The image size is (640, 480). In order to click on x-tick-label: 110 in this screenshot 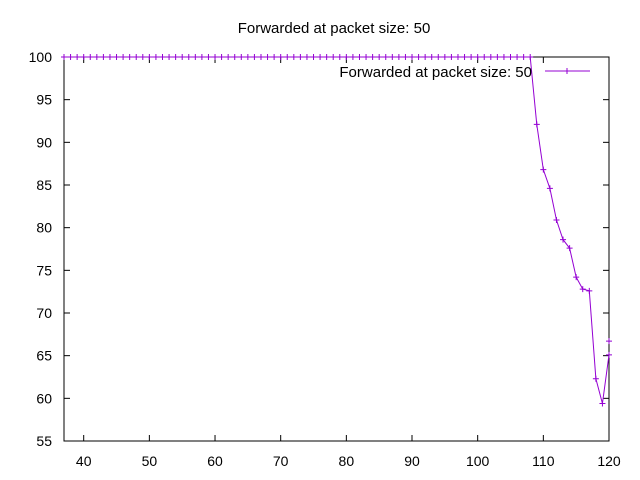, I will do `click(543, 461)`.